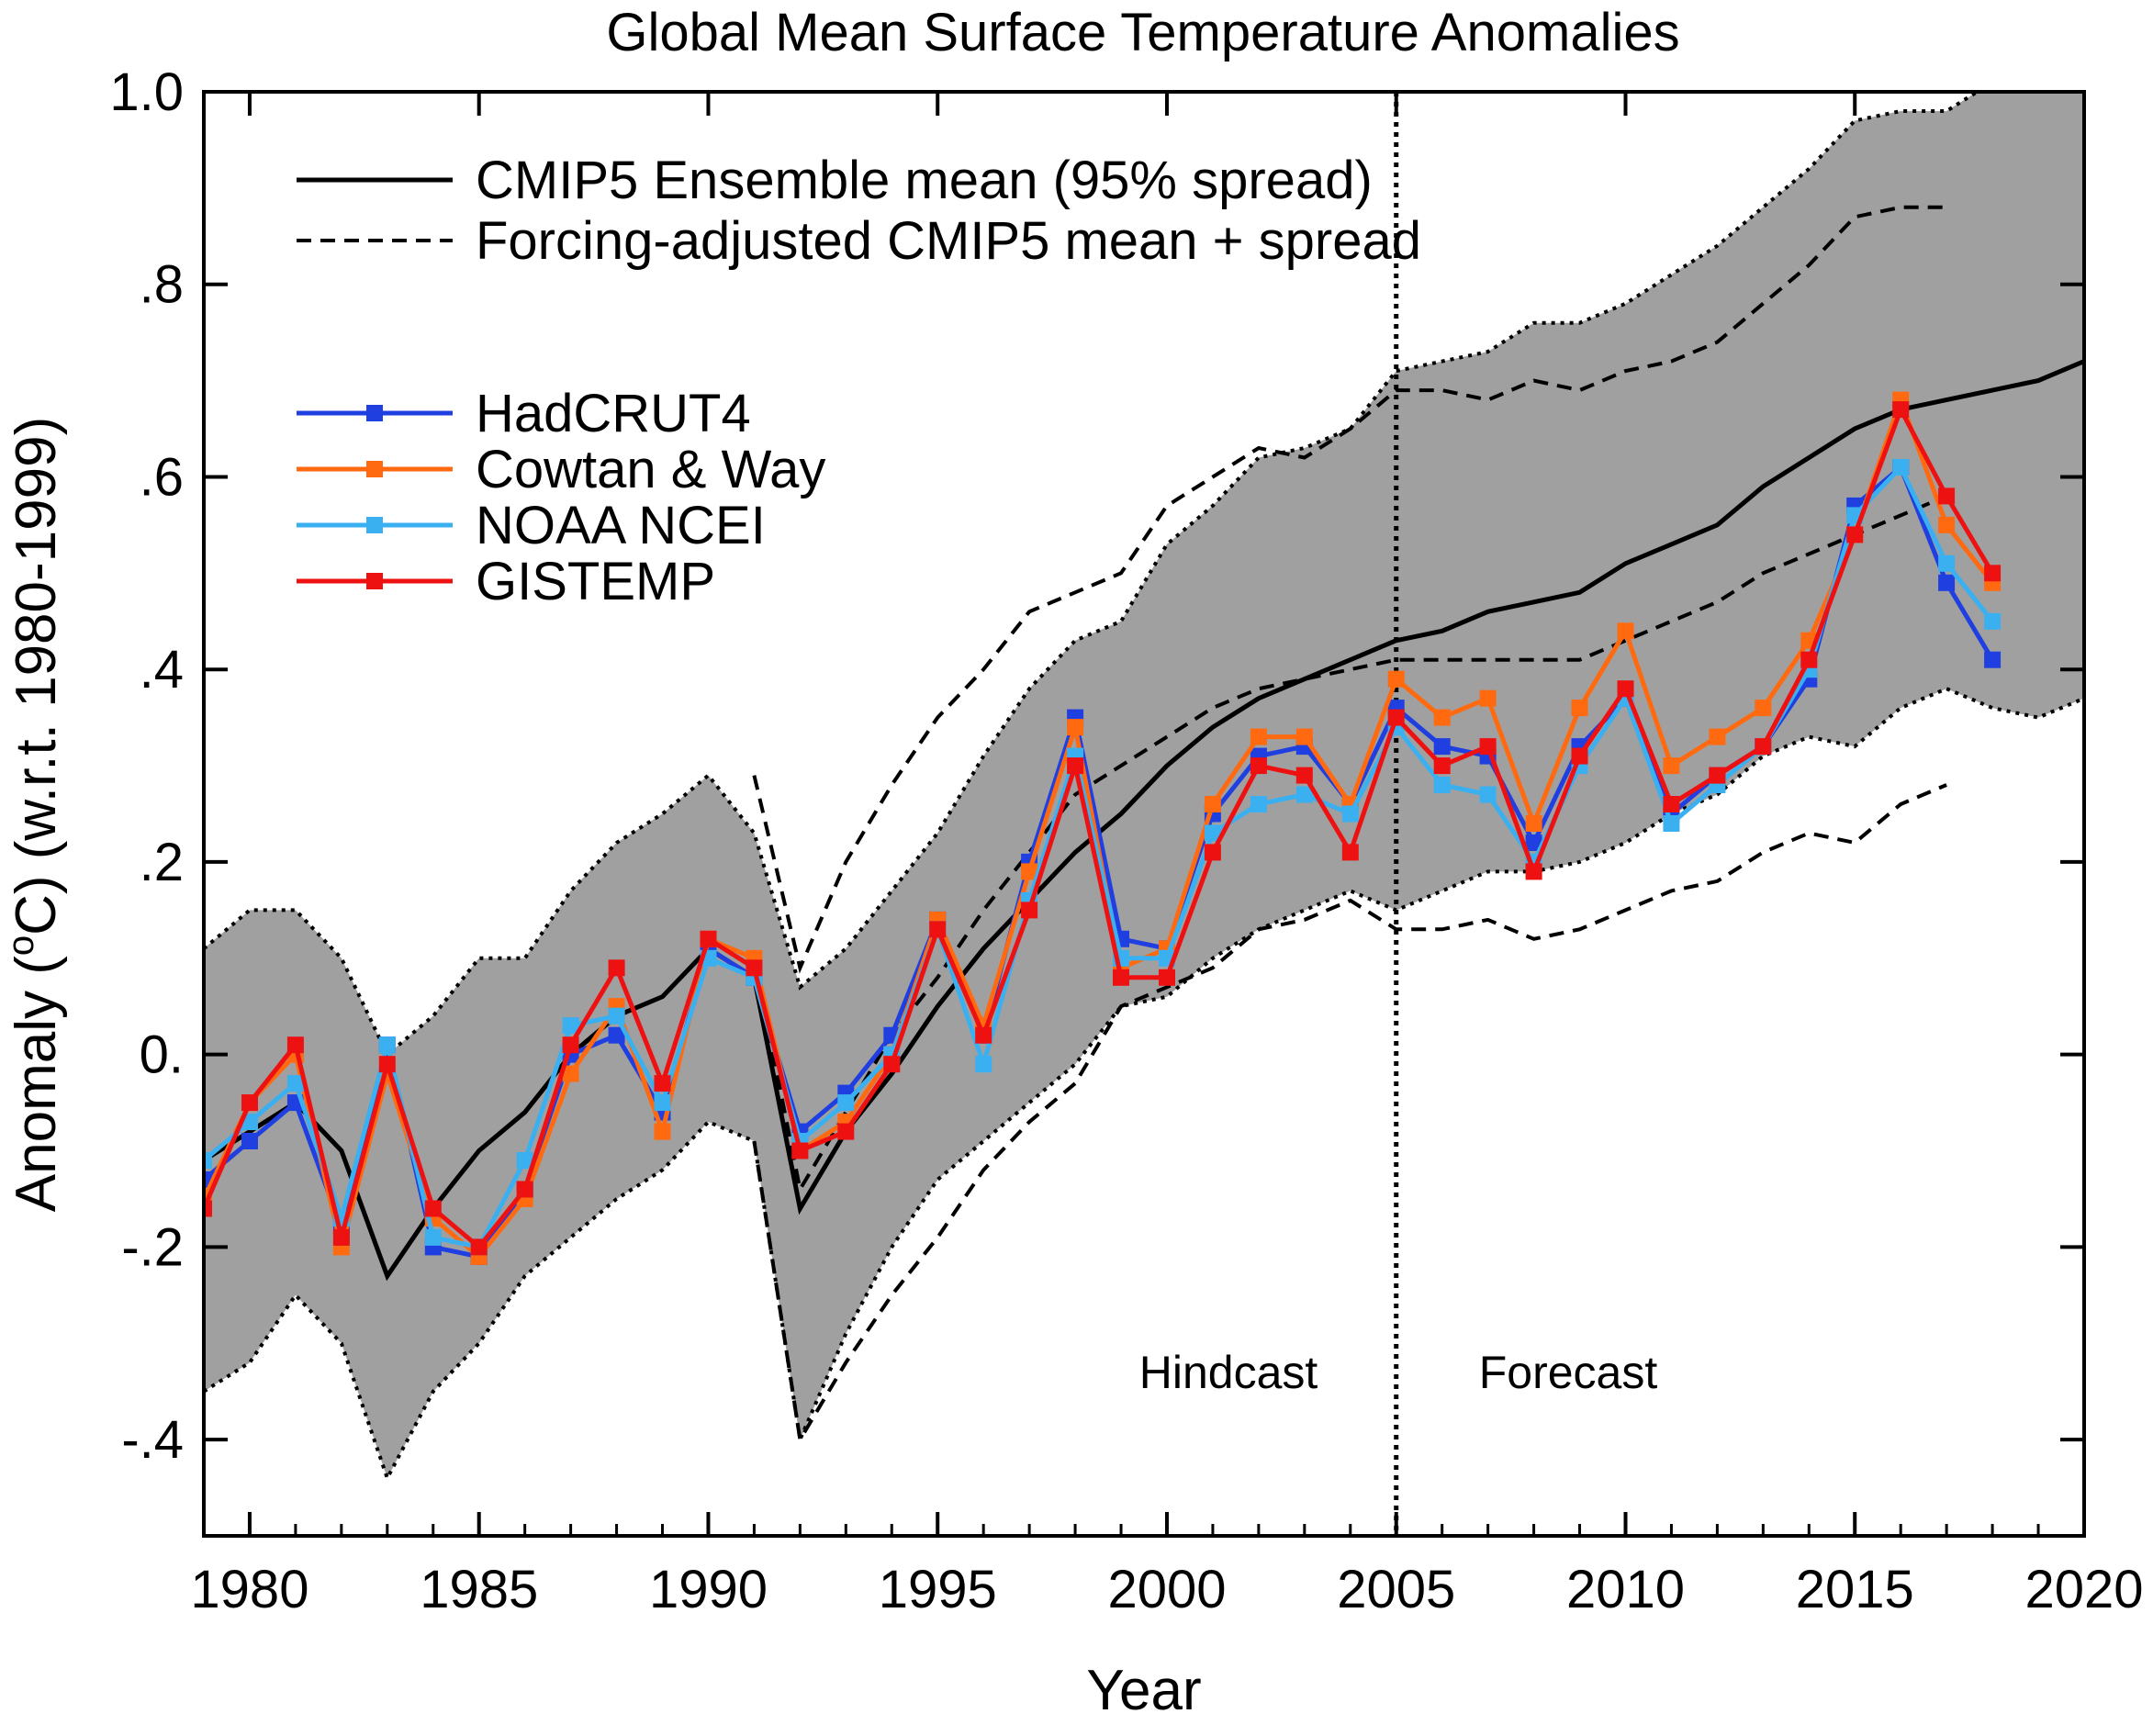 The width and height of the screenshot is (2153, 1736). I want to click on x-tick-label: 2005, so click(1396, 1589).